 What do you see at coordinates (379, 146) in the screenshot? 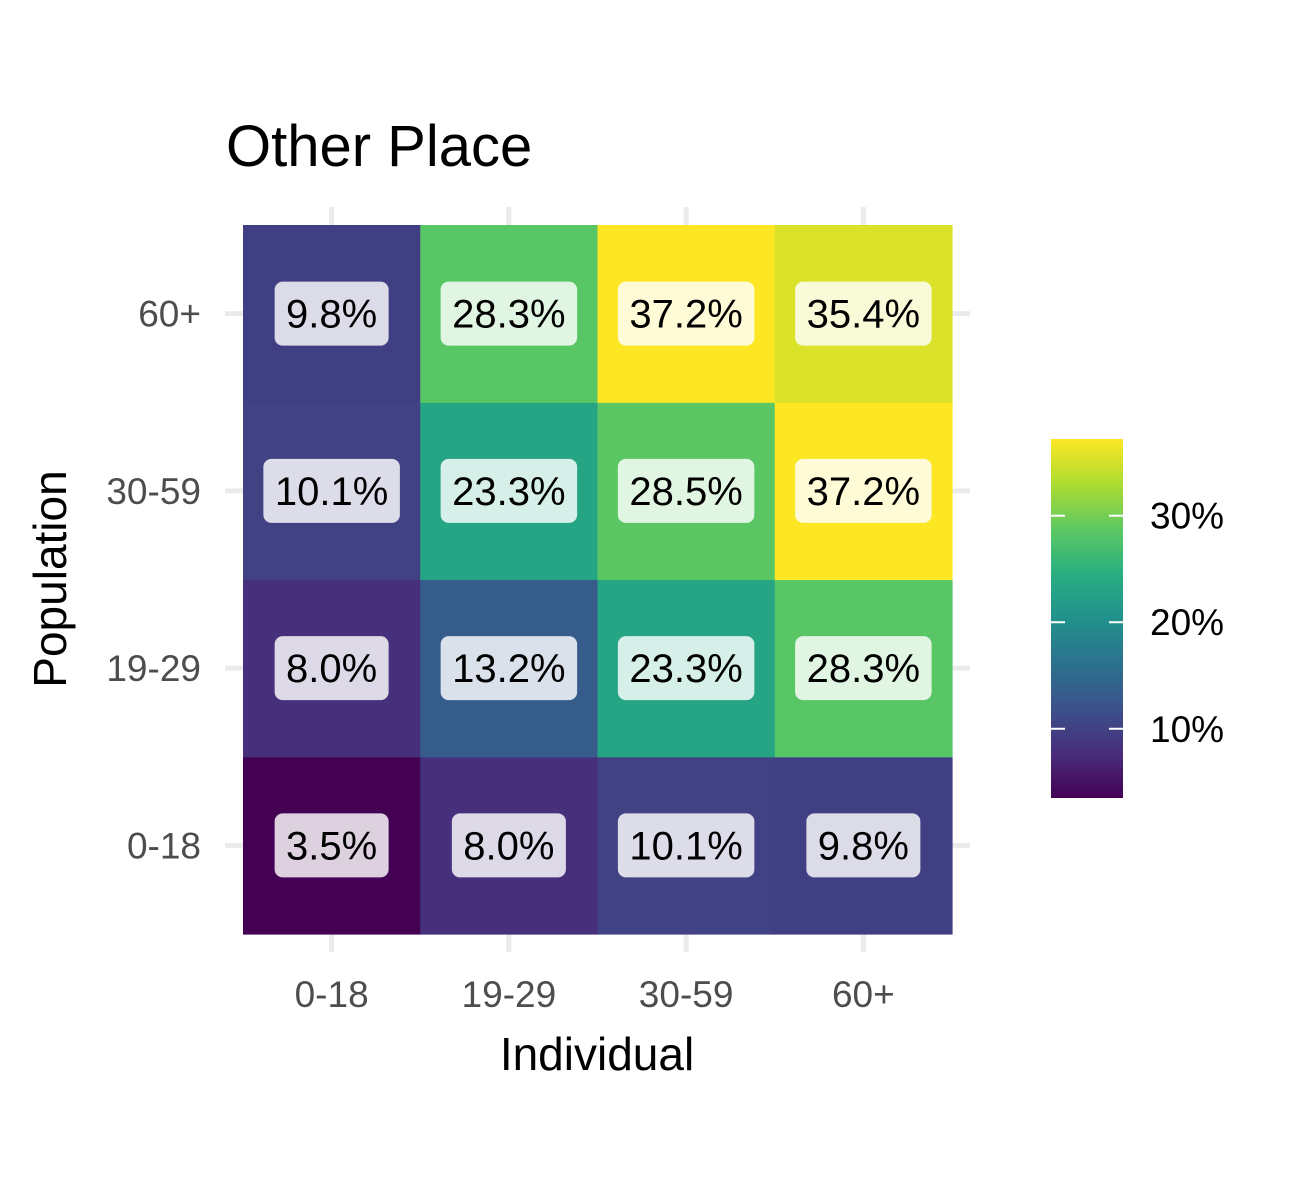
I see `chart-title: Other Place` at bounding box center [379, 146].